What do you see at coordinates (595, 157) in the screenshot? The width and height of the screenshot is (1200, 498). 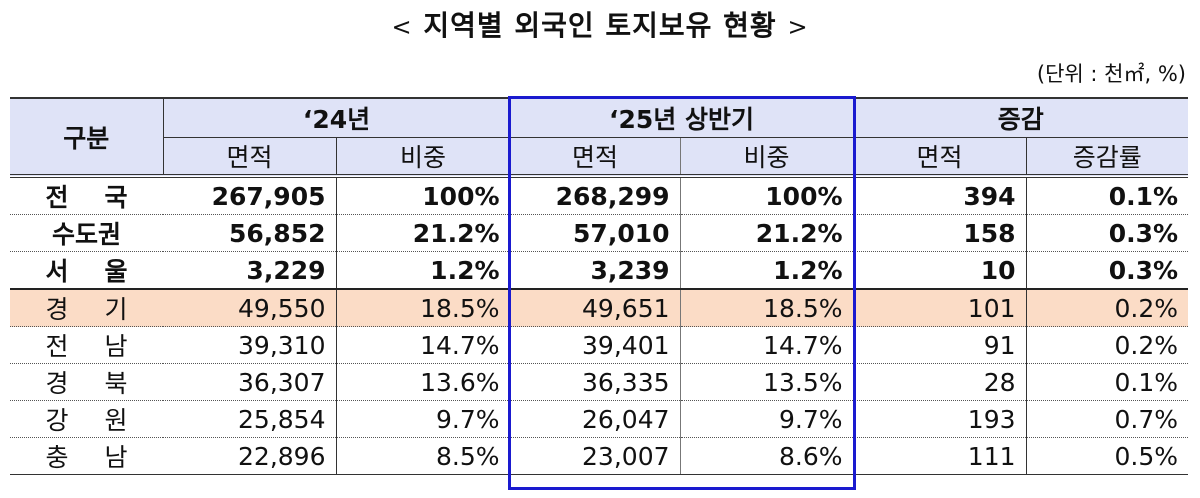 I see `header-2025-area: 면적` at bounding box center [595, 157].